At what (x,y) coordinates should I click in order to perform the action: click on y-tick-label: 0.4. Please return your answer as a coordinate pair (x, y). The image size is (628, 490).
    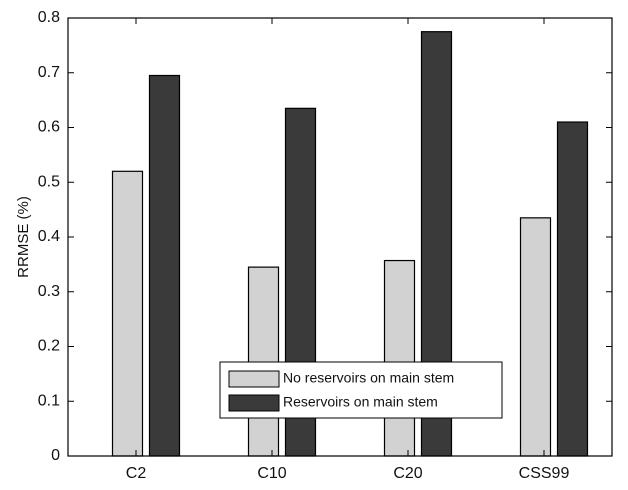
    Looking at the image, I should click on (49, 236).